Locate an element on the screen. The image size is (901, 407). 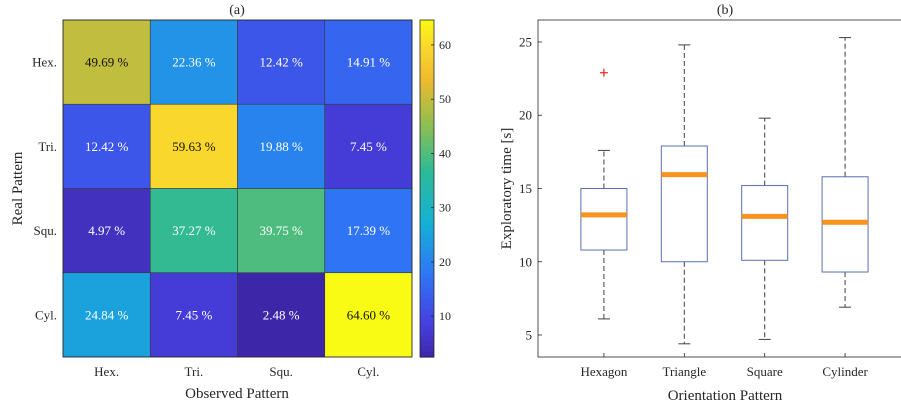
heatmap-cell-hex-cyl is located at coordinates (368, 62).